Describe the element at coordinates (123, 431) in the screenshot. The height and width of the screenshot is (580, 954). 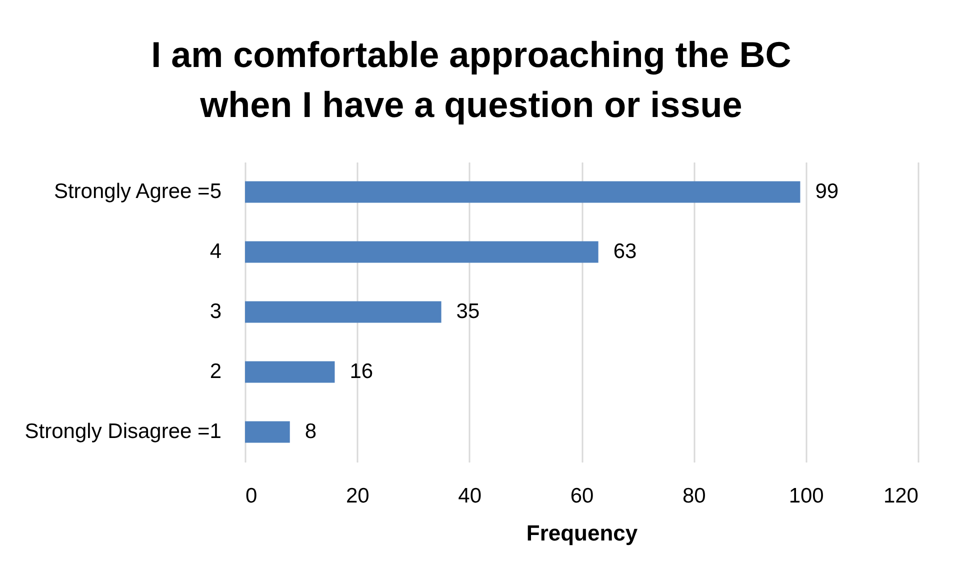
I see `y-tick-label: Strongly Disagree =1` at that location.